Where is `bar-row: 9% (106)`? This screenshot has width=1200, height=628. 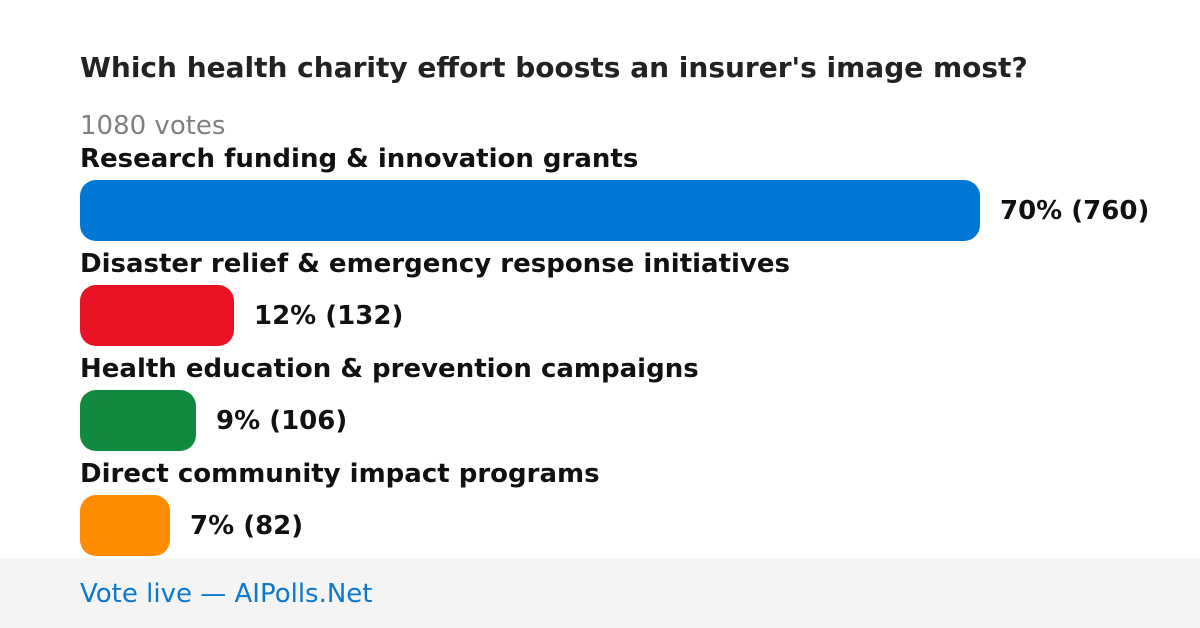 bar-row: 9% (106) is located at coordinates (213, 420).